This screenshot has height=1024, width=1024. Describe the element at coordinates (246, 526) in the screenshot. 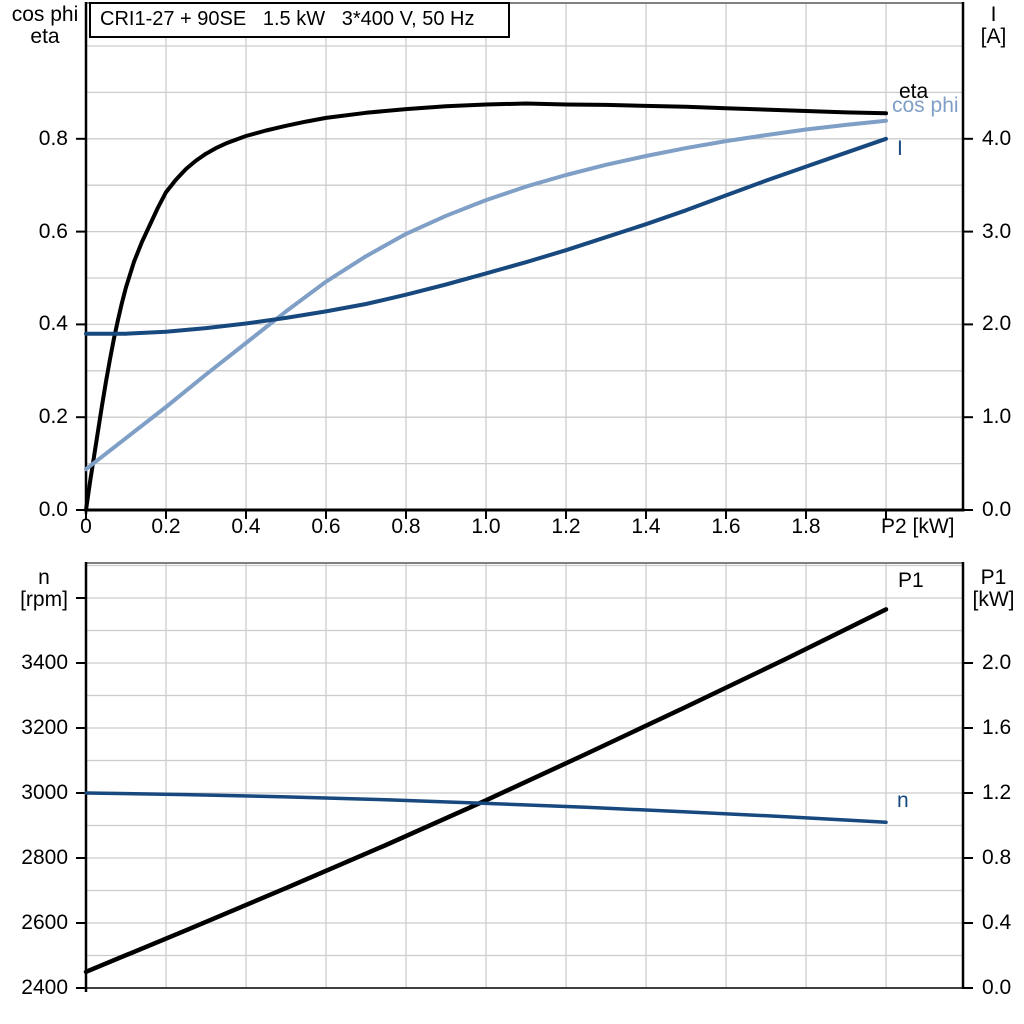

I see `x-axis-tick-label: 0.4` at that location.